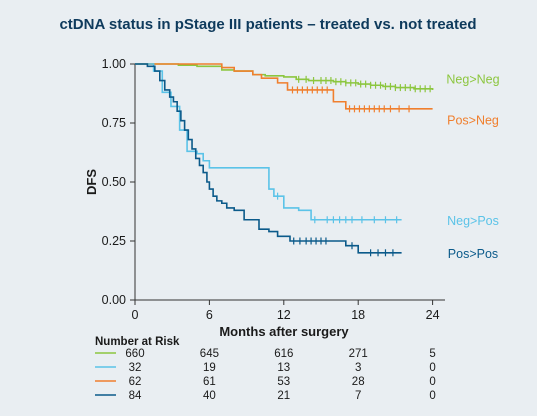  What do you see at coordinates (135, 396) in the screenshot?
I see `risk-value: 84` at bounding box center [135, 396].